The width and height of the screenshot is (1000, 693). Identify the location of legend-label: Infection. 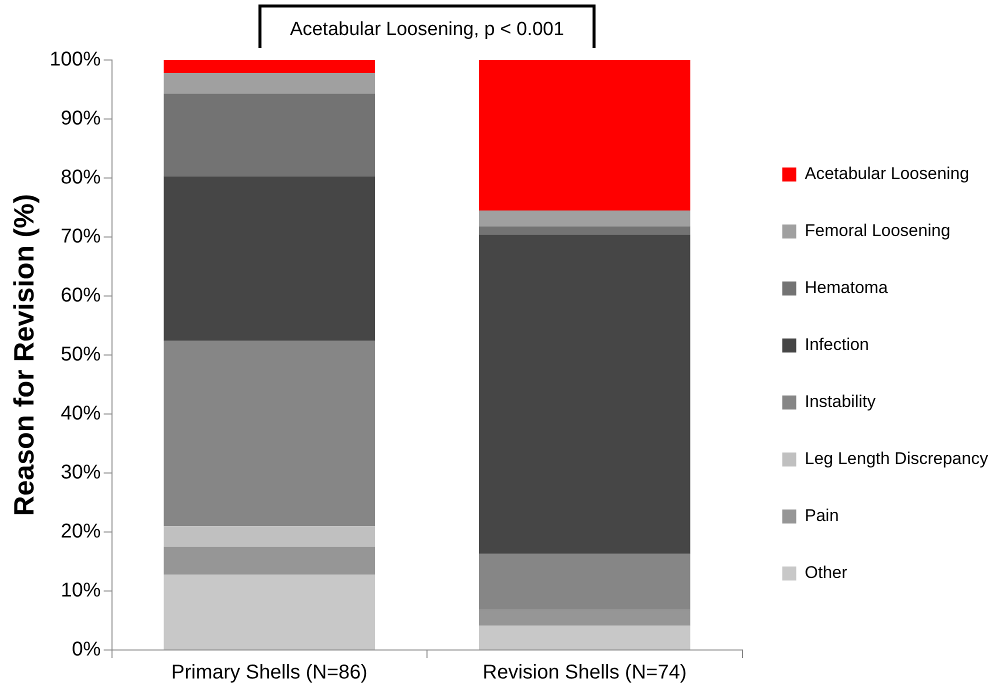
(837, 344).